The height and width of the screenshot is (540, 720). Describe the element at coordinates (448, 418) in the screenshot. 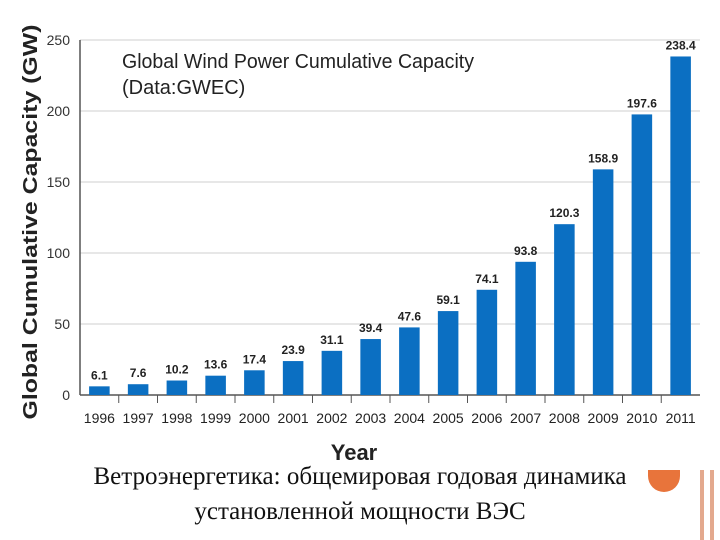

I see `x-tick-label: 2005` at that location.